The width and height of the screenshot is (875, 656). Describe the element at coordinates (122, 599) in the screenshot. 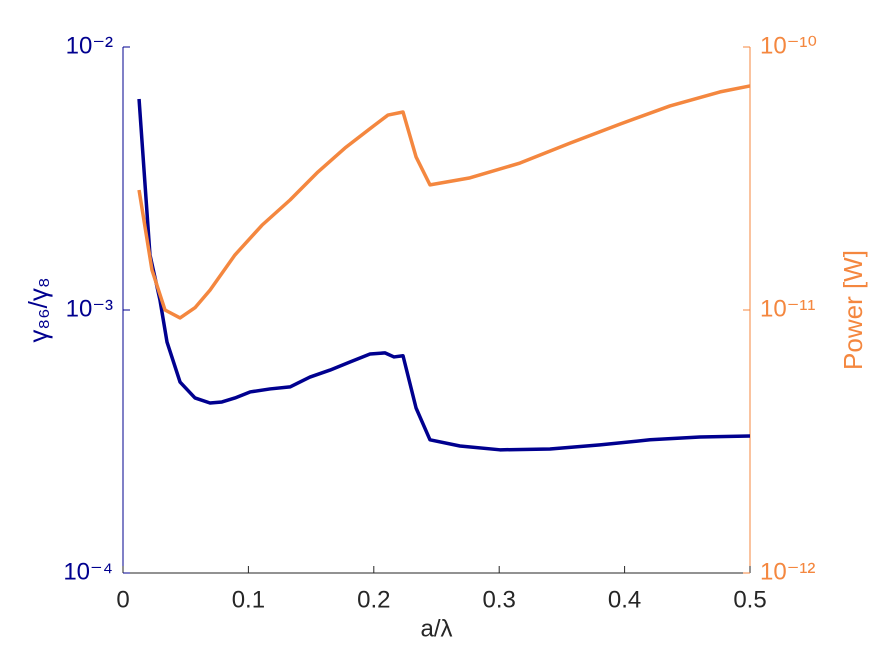

I see `x-tick-label: 0` at that location.